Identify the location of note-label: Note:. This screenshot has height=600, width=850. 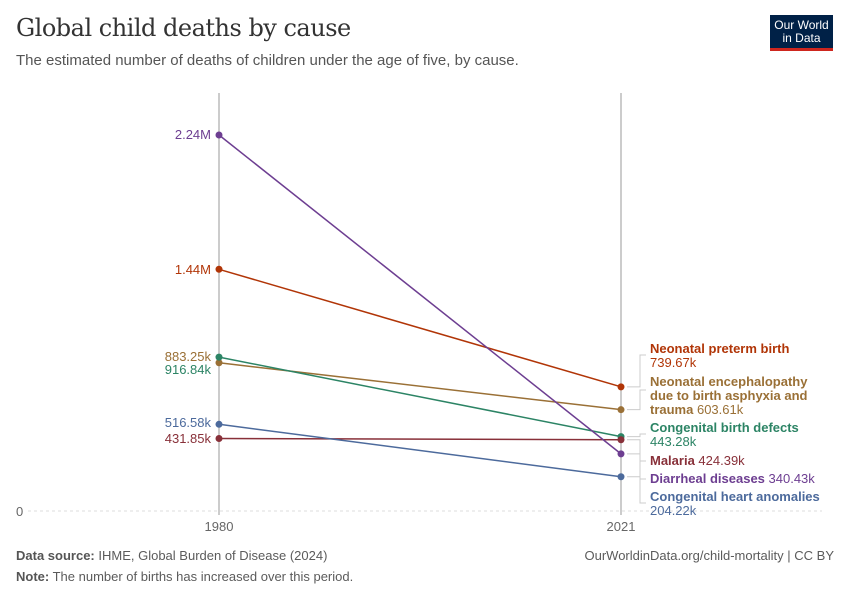
(33, 576).